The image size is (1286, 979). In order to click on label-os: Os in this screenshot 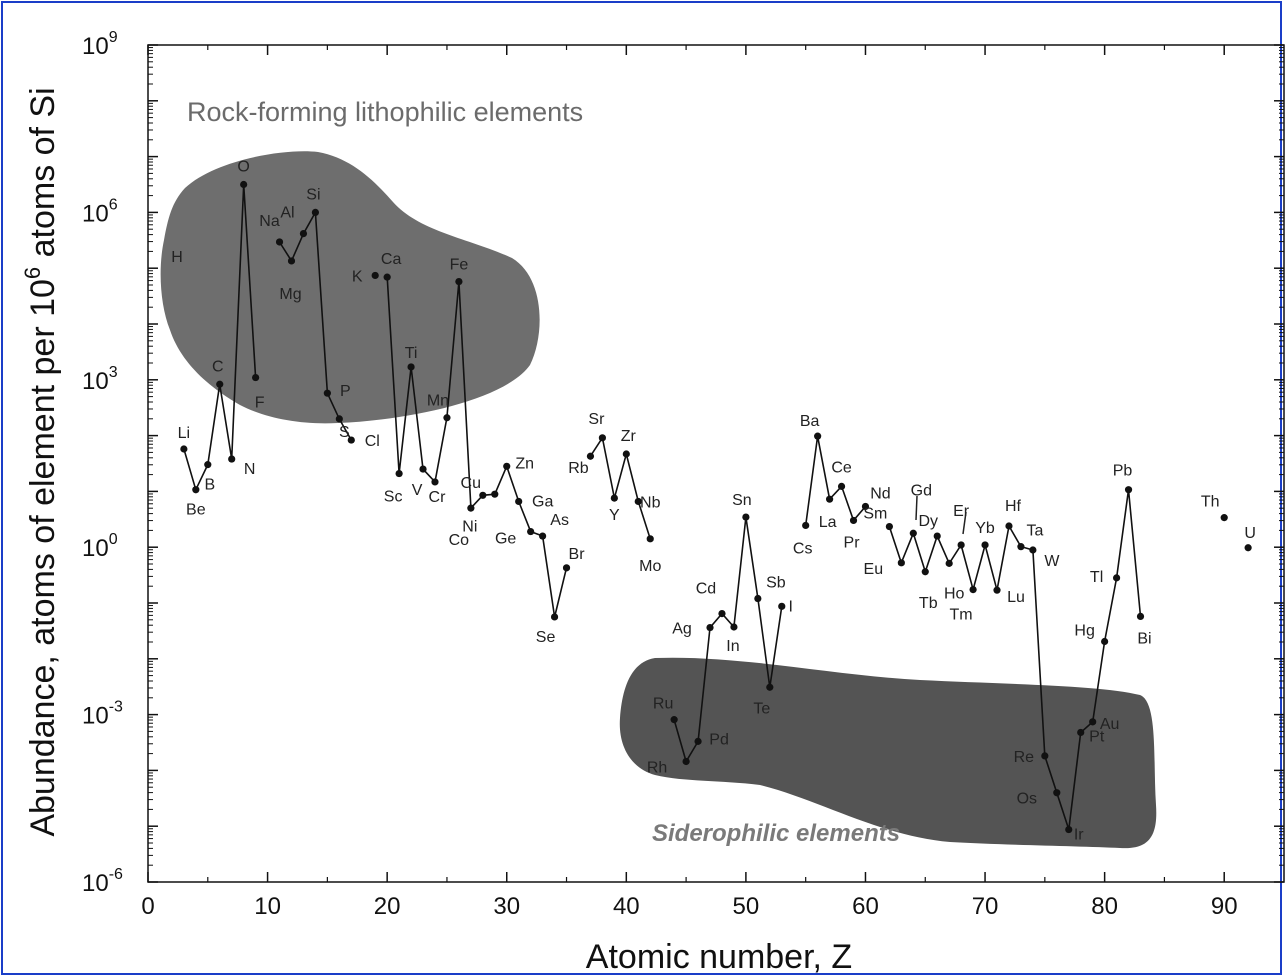, I will do `click(1027, 799)`.